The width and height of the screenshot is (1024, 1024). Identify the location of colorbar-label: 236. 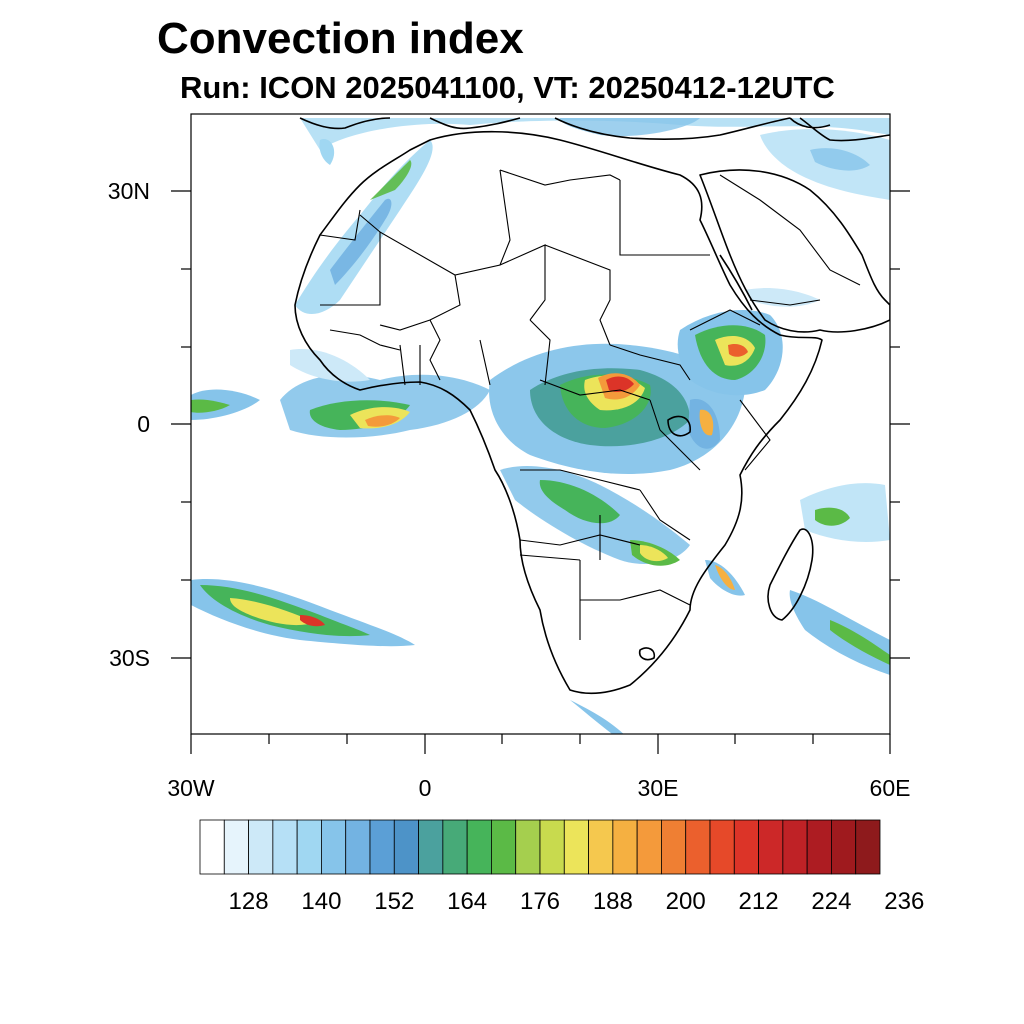
(904, 901).